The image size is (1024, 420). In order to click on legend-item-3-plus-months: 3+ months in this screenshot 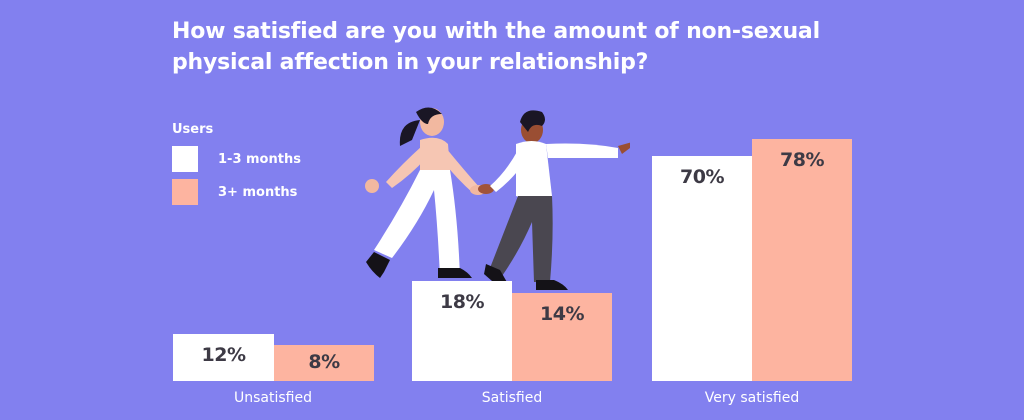, I will do `click(236, 192)`.